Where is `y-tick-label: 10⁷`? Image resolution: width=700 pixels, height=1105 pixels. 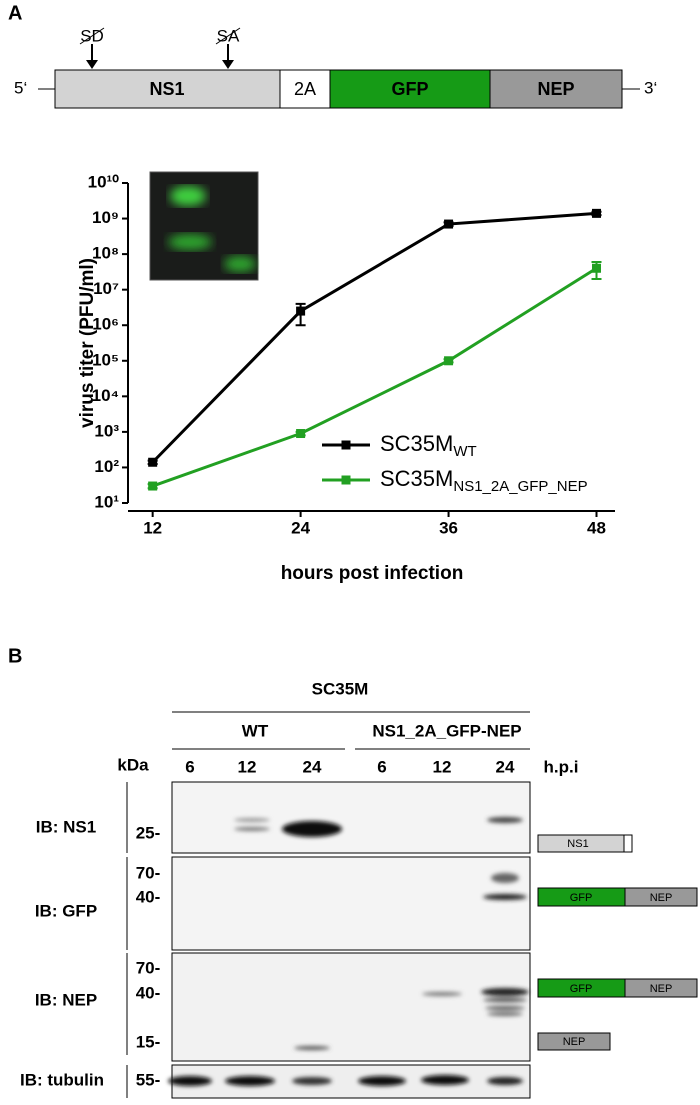
y-tick-label: 10⁷ is located at coordinates (106, 288).